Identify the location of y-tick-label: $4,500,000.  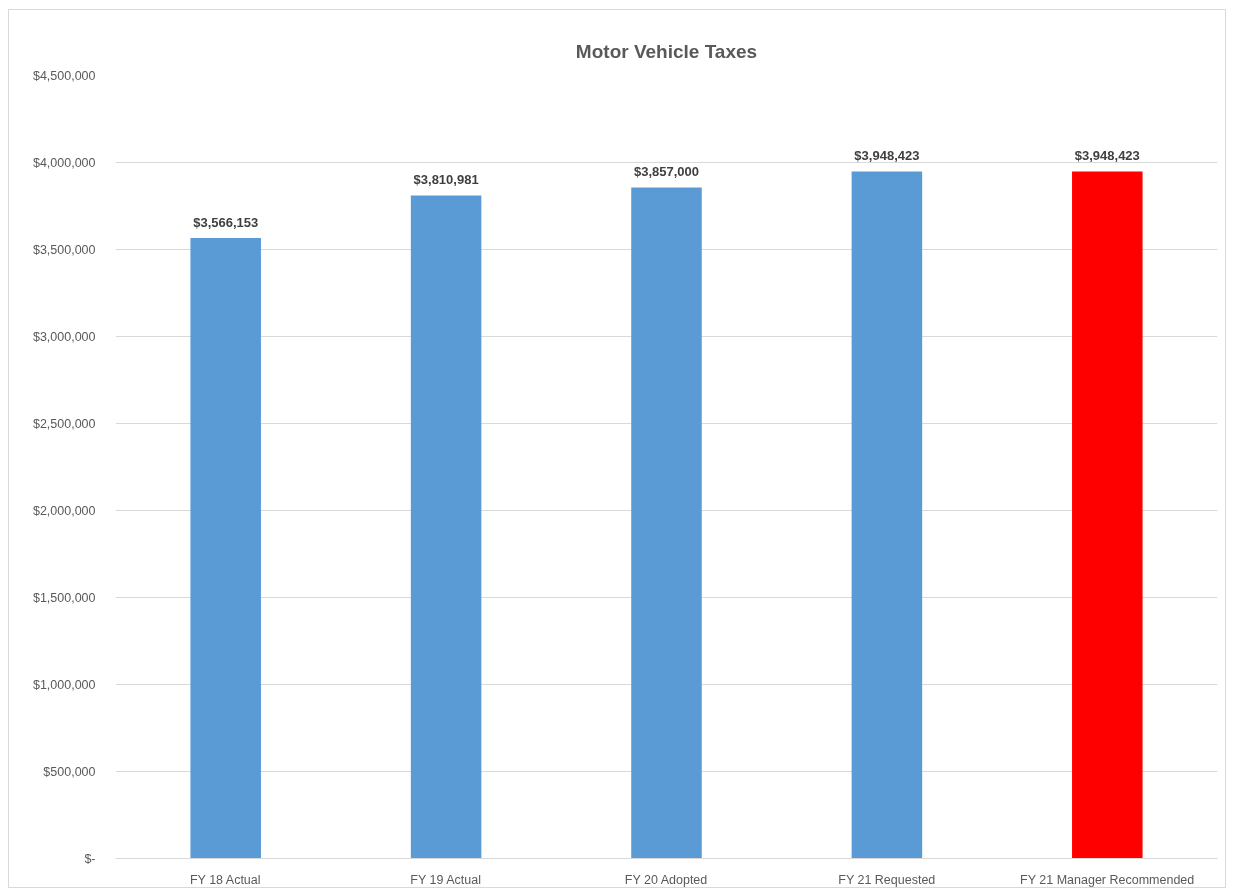
(64, 75).